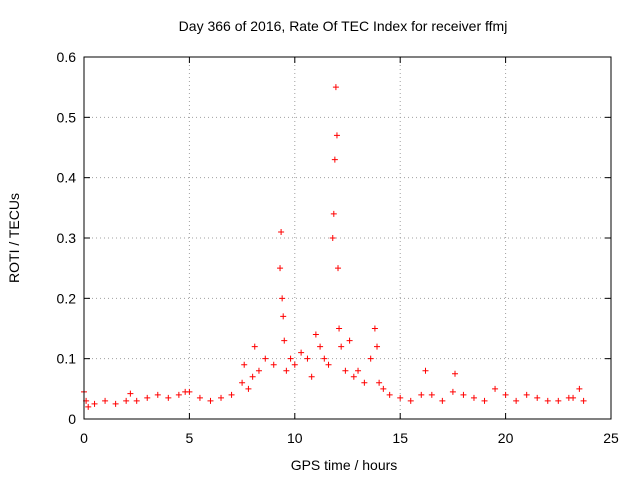 The image size is (640, 480). Describe the element at coordinates (506, 438) in the screenshot. I see `x-tick-label: 20` at that location.